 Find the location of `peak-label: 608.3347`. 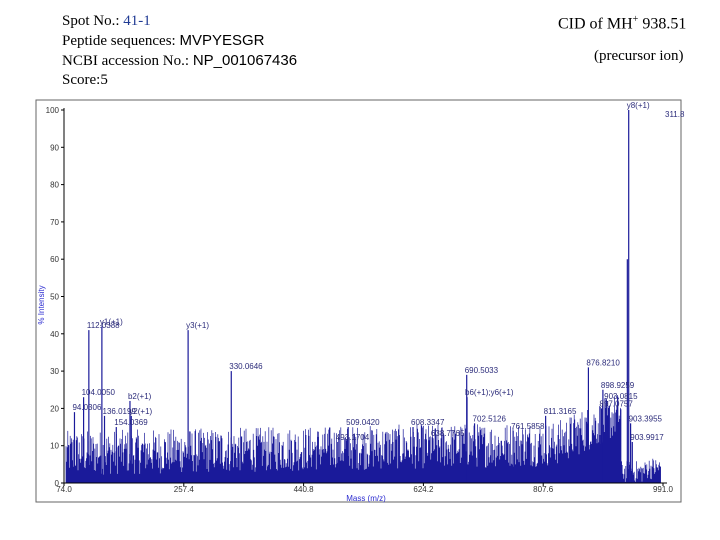

peak-label: 608.3347 is located at coordinates (428, 422).